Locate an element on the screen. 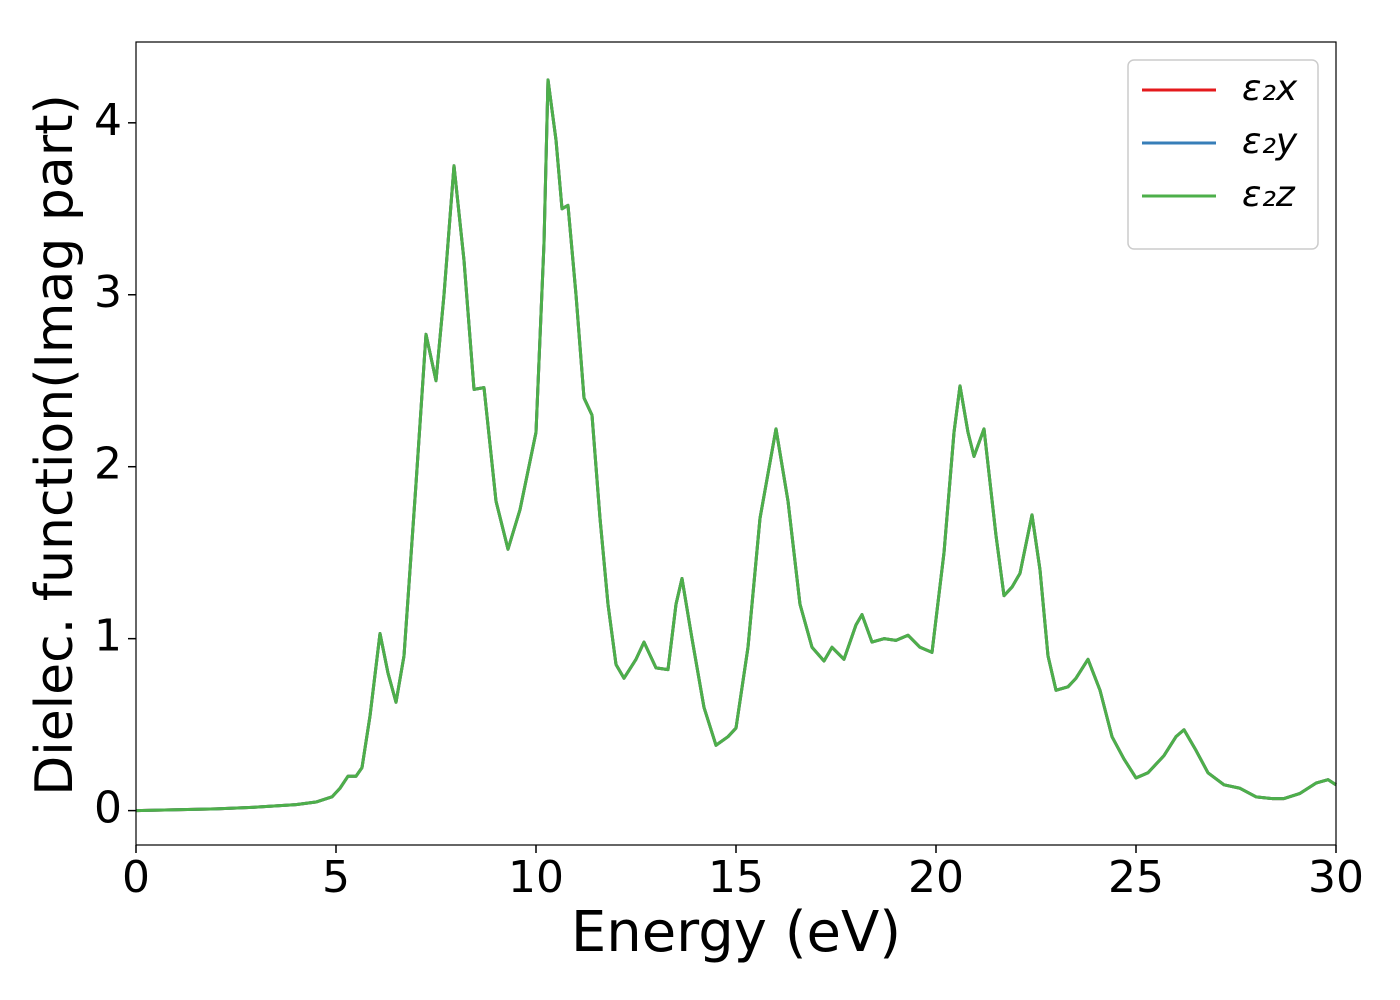 This screenshot has width=1400, height=1000. x-tick-label: 0 is located at coordinates (136, 877).